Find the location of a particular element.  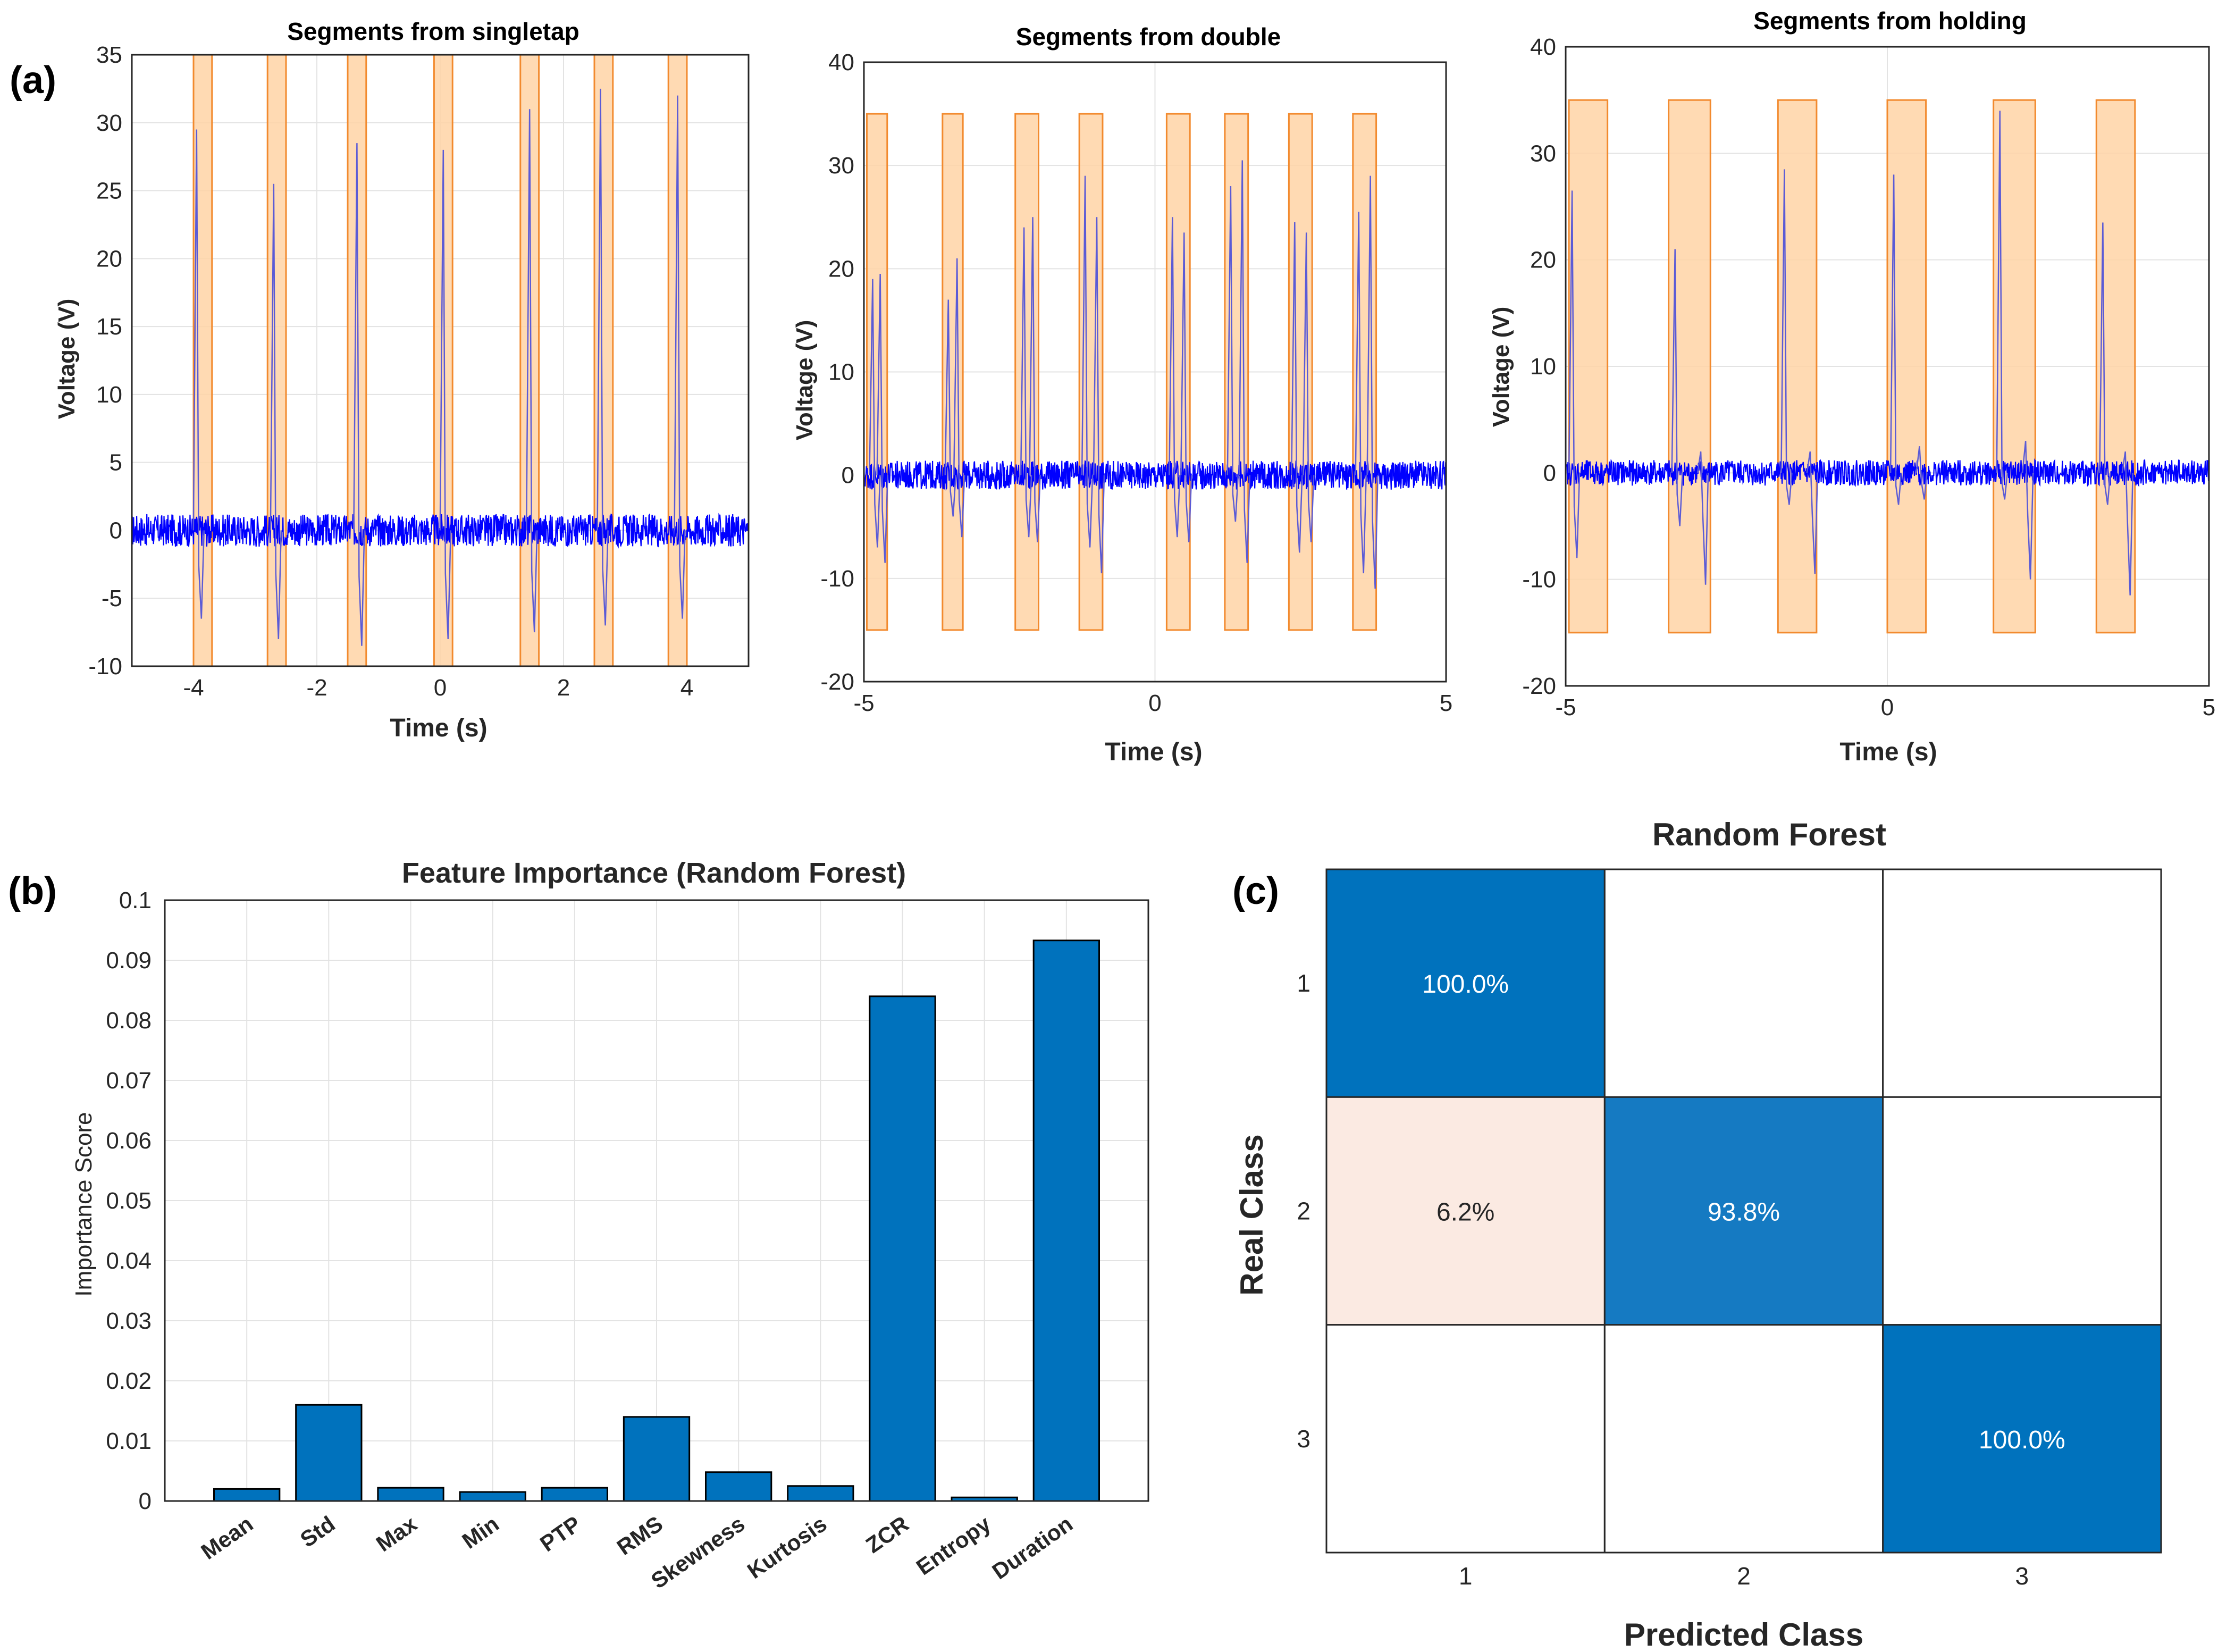

y-tick-label: -20 is located at coordinates (1539, 686).